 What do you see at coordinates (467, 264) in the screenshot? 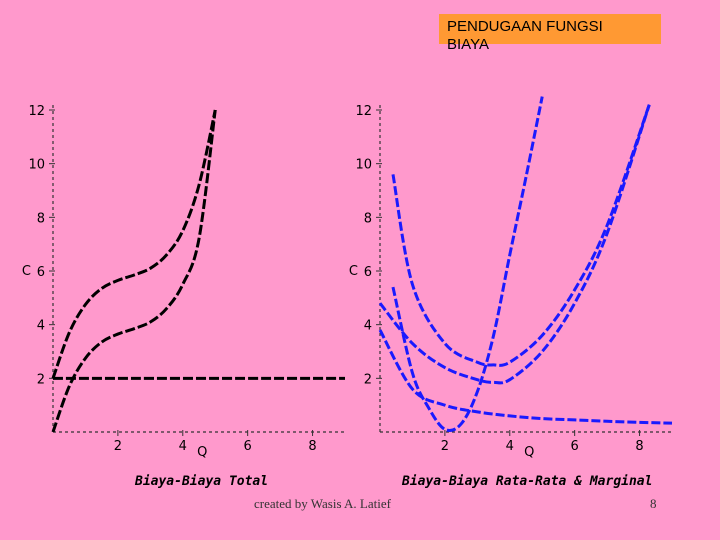
I see `series-line-mc` at bounding box center [467, 264].